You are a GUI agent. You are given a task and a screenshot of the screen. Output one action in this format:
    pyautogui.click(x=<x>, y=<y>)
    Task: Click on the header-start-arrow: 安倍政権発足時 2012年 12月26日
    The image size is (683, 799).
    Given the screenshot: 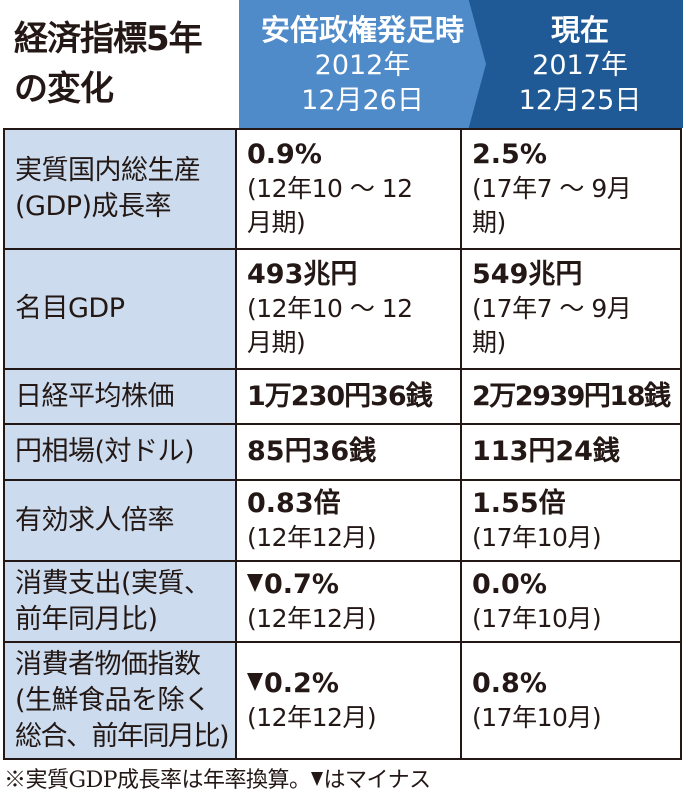 What is the action you would take?
    pyautogui.click(x=362, y=64)
    